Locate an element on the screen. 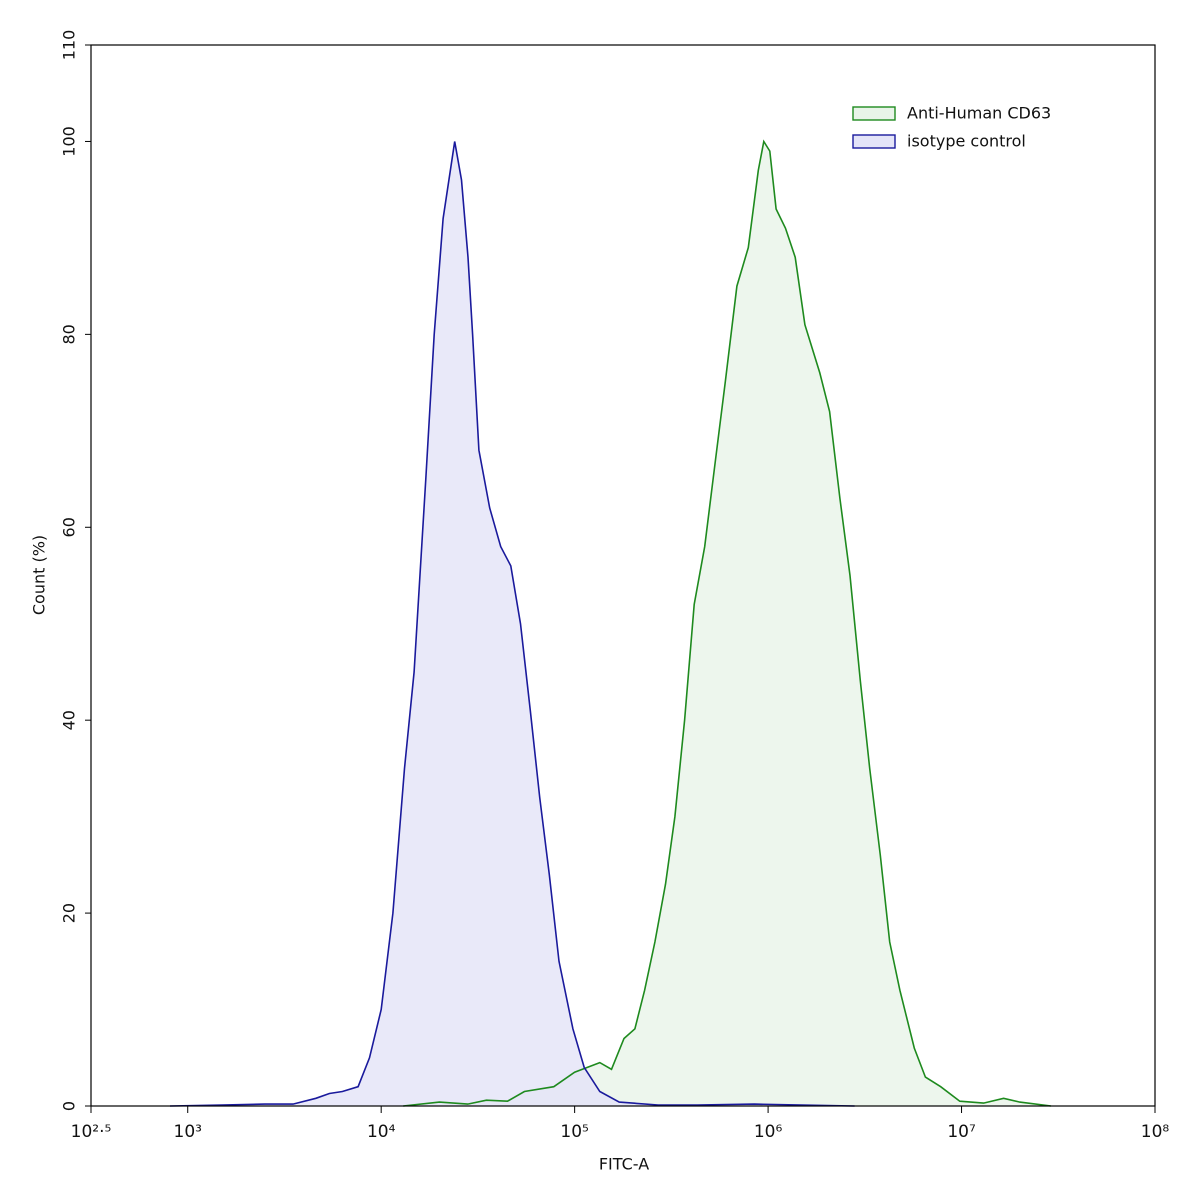  y-axis-title: Count (%) is located at coordinates (39, 575).